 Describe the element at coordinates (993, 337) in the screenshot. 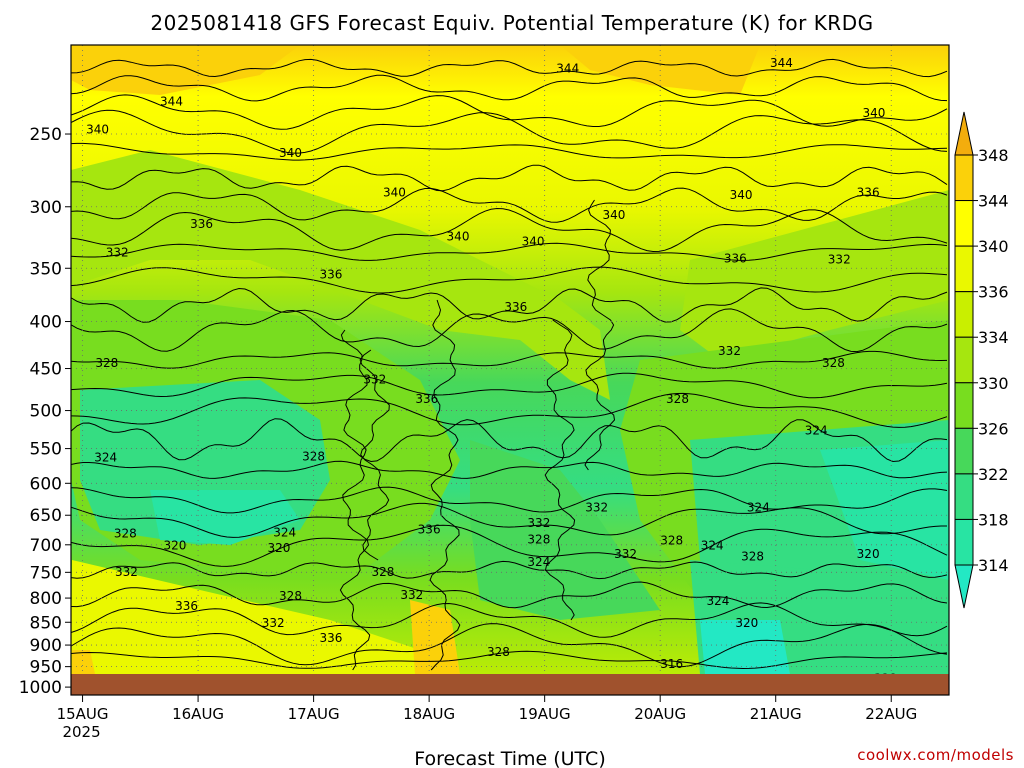

I see `colorbar-tick-label: 334` at that location.